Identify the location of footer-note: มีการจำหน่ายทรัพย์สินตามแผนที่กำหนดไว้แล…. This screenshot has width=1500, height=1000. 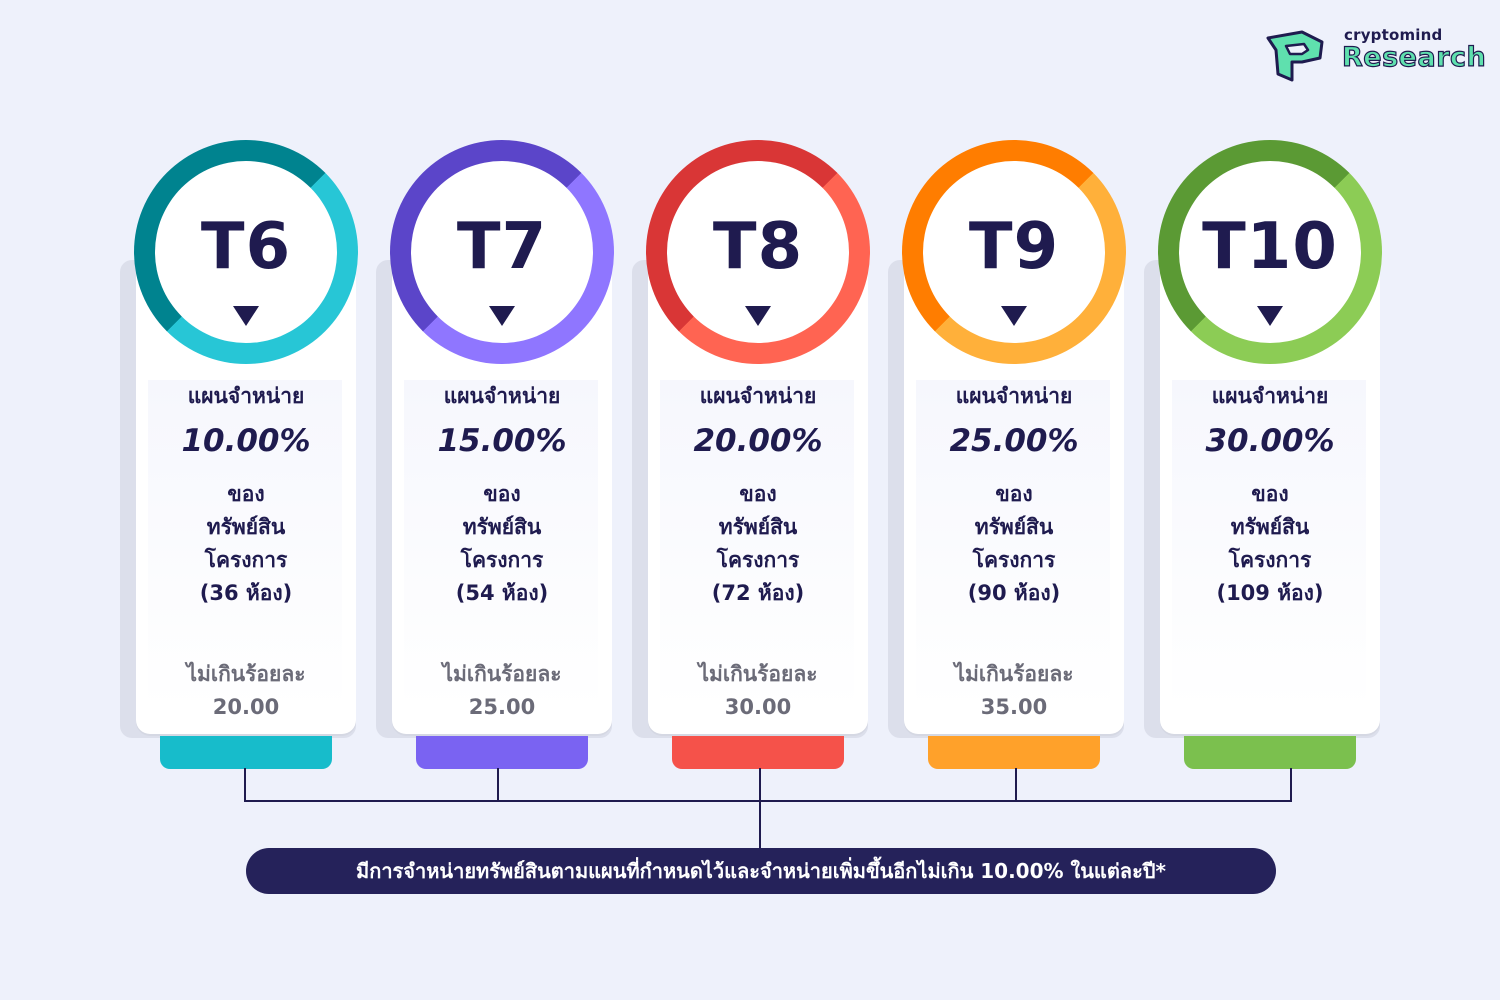
(761, 871).